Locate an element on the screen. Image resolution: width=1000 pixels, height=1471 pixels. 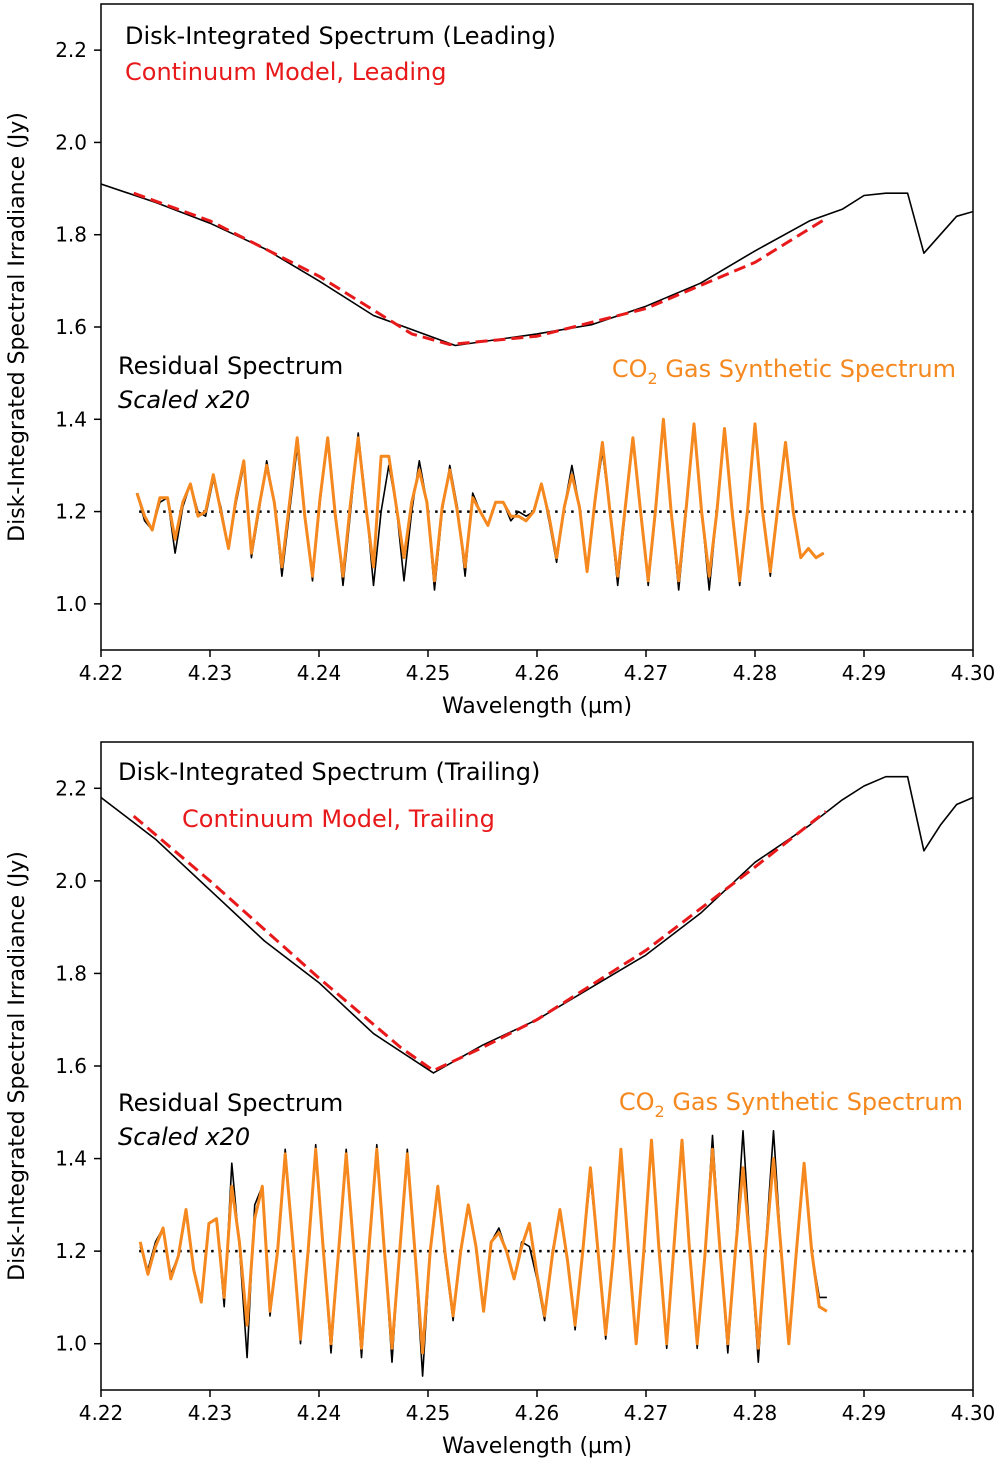
annotation-continuum: Continuum Model, Leading is located at coordinates (285, 72).